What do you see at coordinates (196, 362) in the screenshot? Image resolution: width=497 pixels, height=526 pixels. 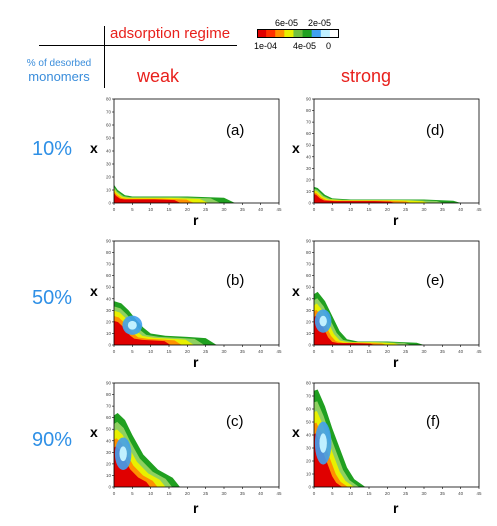 I see `xlabel-b: r` at bounding box center [196, 362].